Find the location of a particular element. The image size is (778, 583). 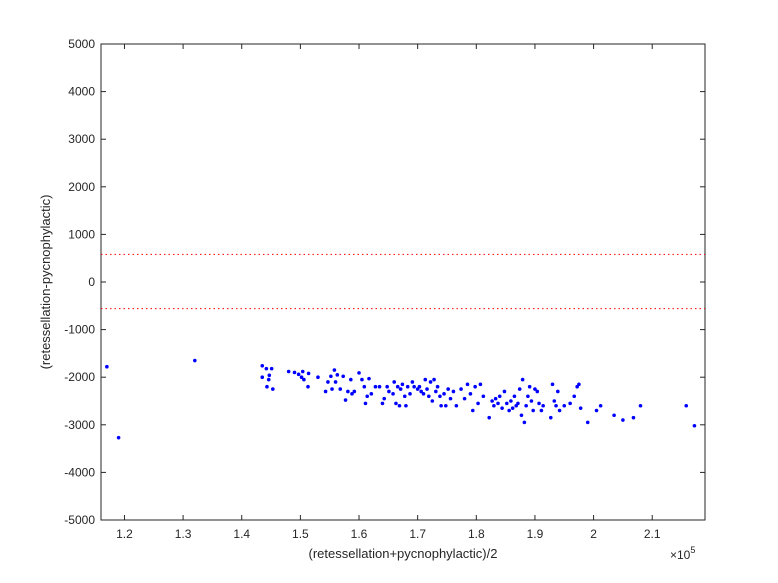

x-tick-label: 1.8 is located at coordinates (476, 534).